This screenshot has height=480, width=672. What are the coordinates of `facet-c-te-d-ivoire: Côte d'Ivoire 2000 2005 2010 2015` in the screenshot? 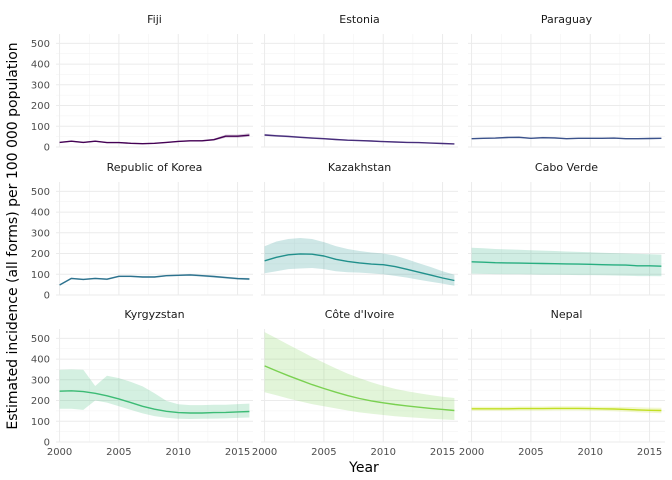 It's located at (355, 383).